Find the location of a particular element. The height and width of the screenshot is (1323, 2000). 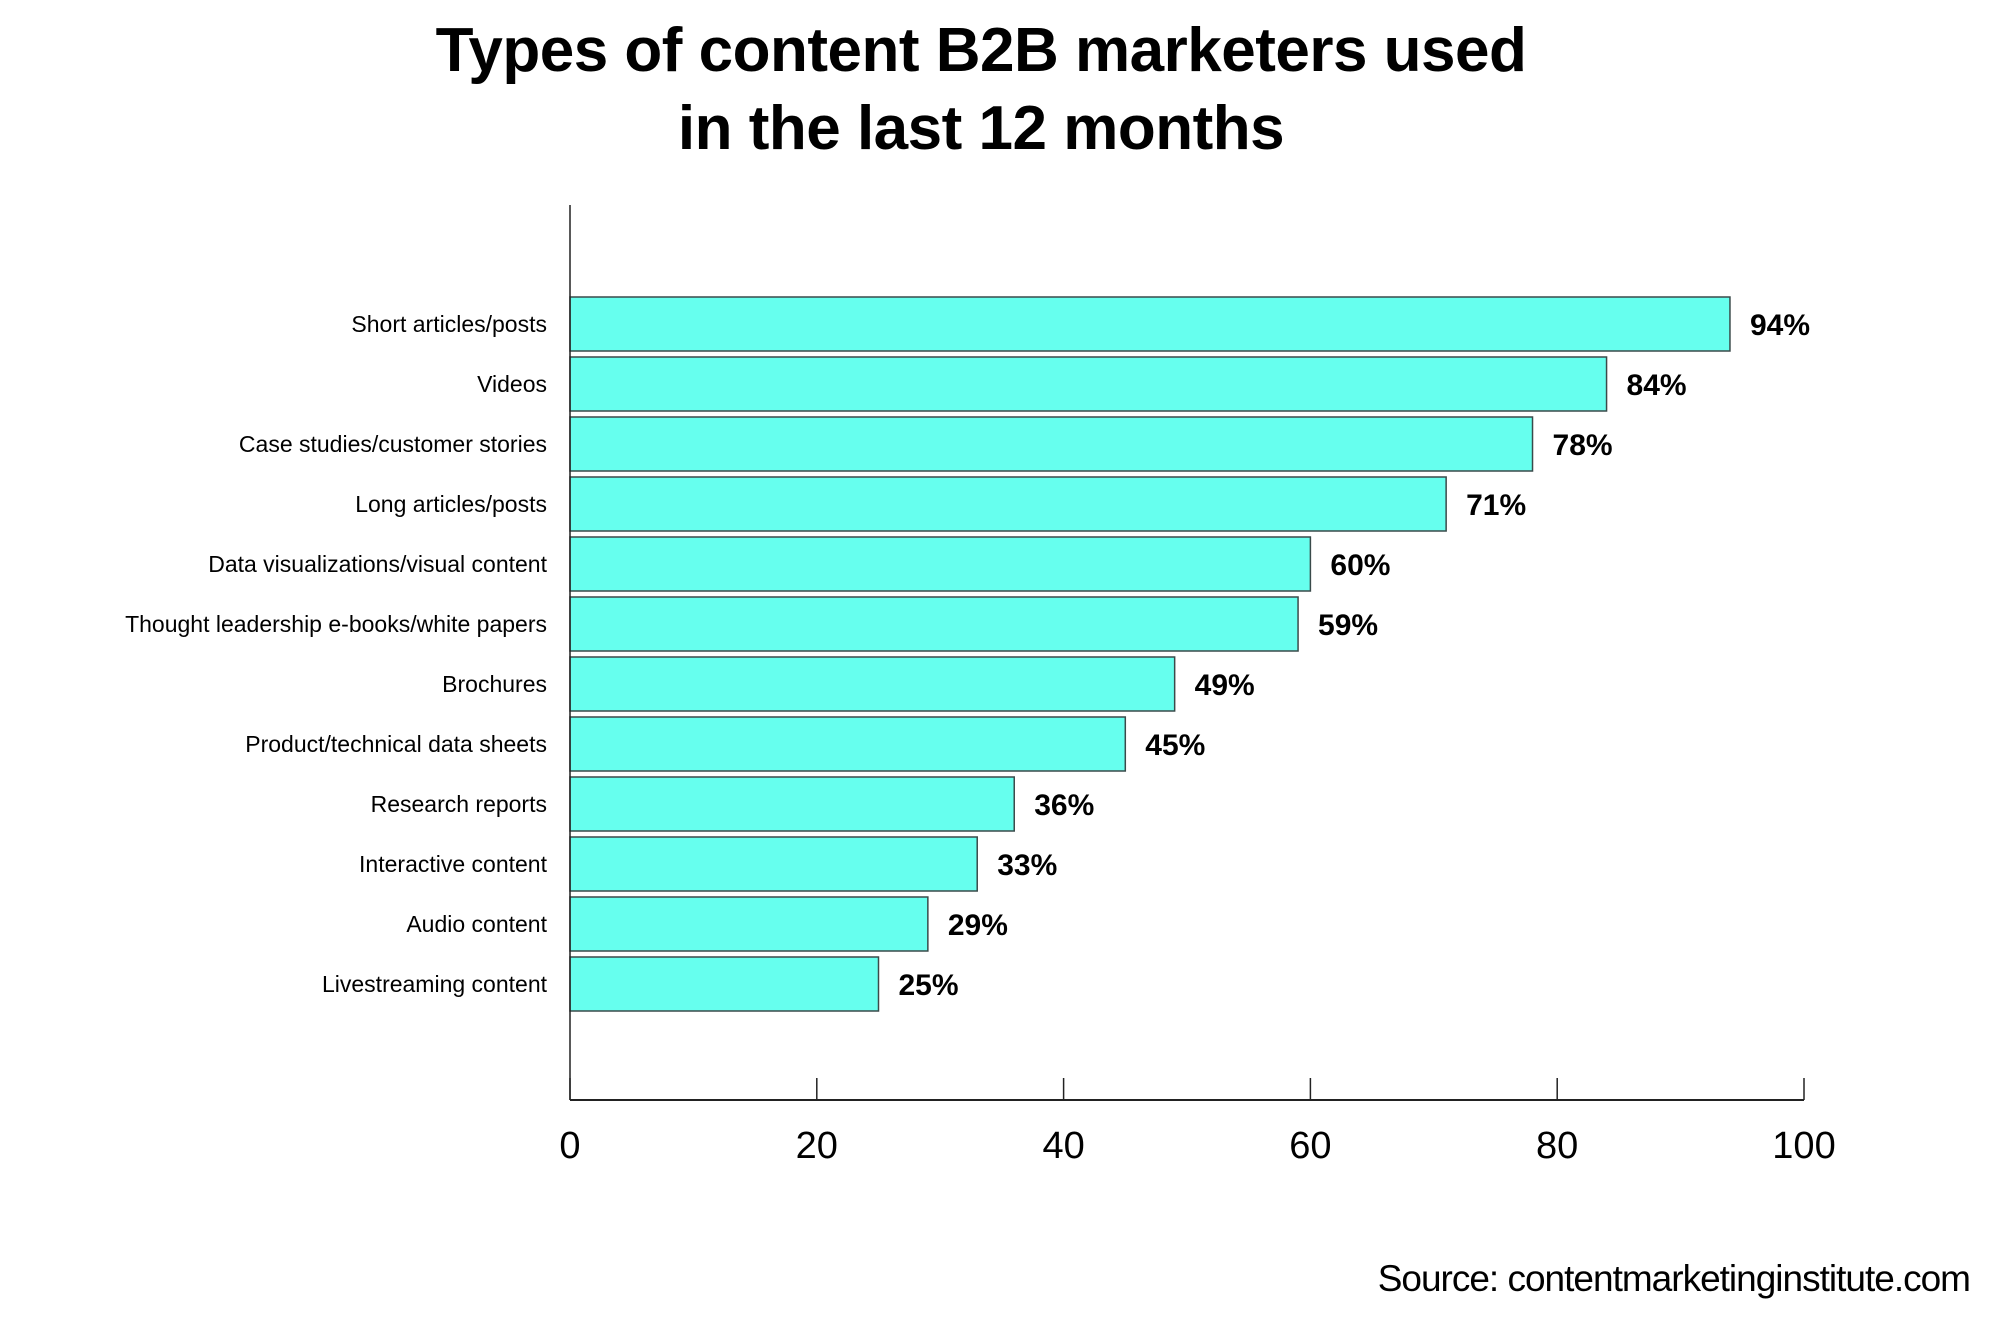

category-label: Case studies/customer stories is located at coordinates (393, 444).